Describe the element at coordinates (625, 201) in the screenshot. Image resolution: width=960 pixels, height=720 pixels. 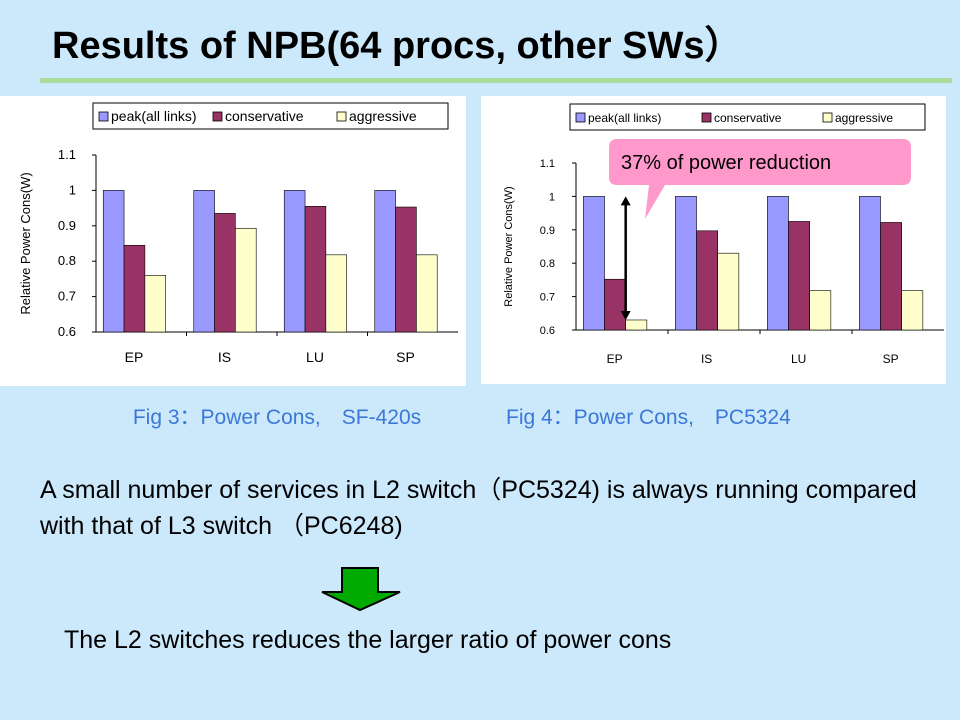
I see `reduction-arrow-up-icon` at that location.